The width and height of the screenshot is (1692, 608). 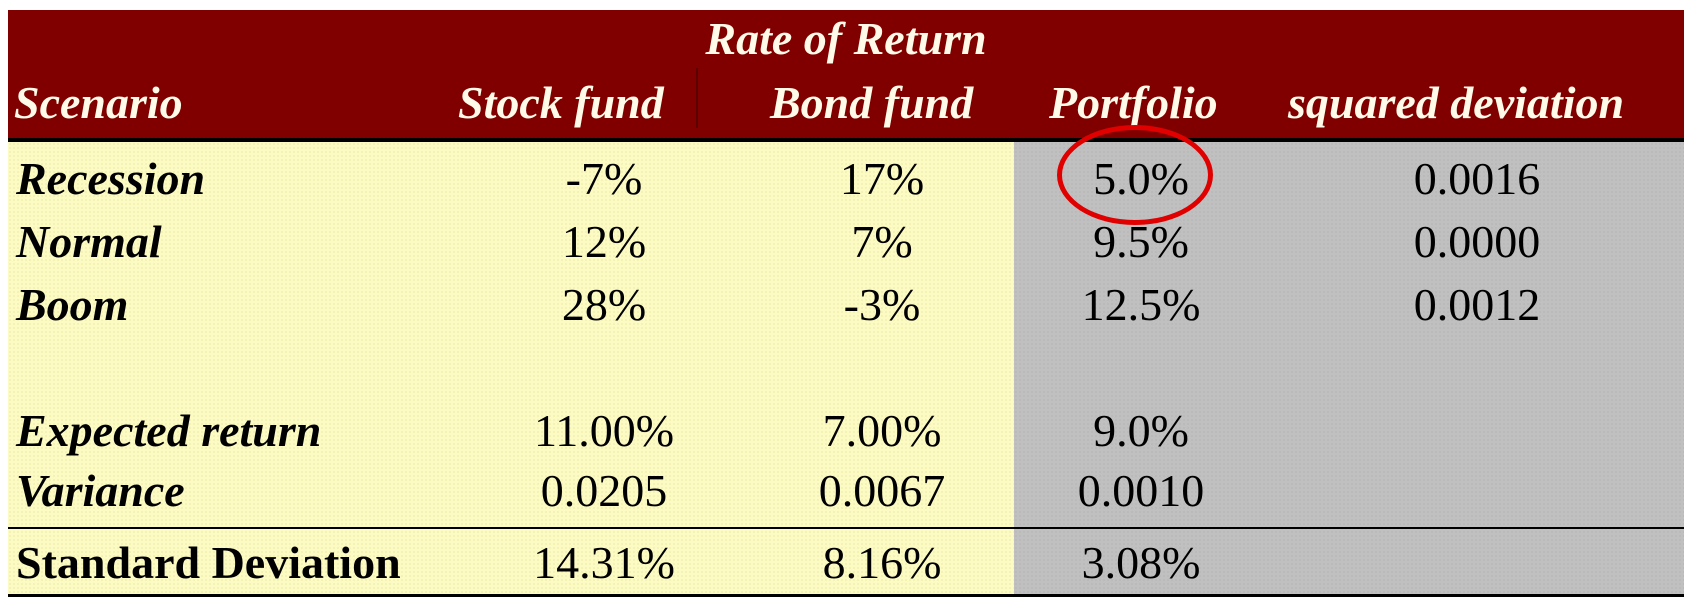 I want to click on stock-fund-value: 28%, so click(x=604, y=304).